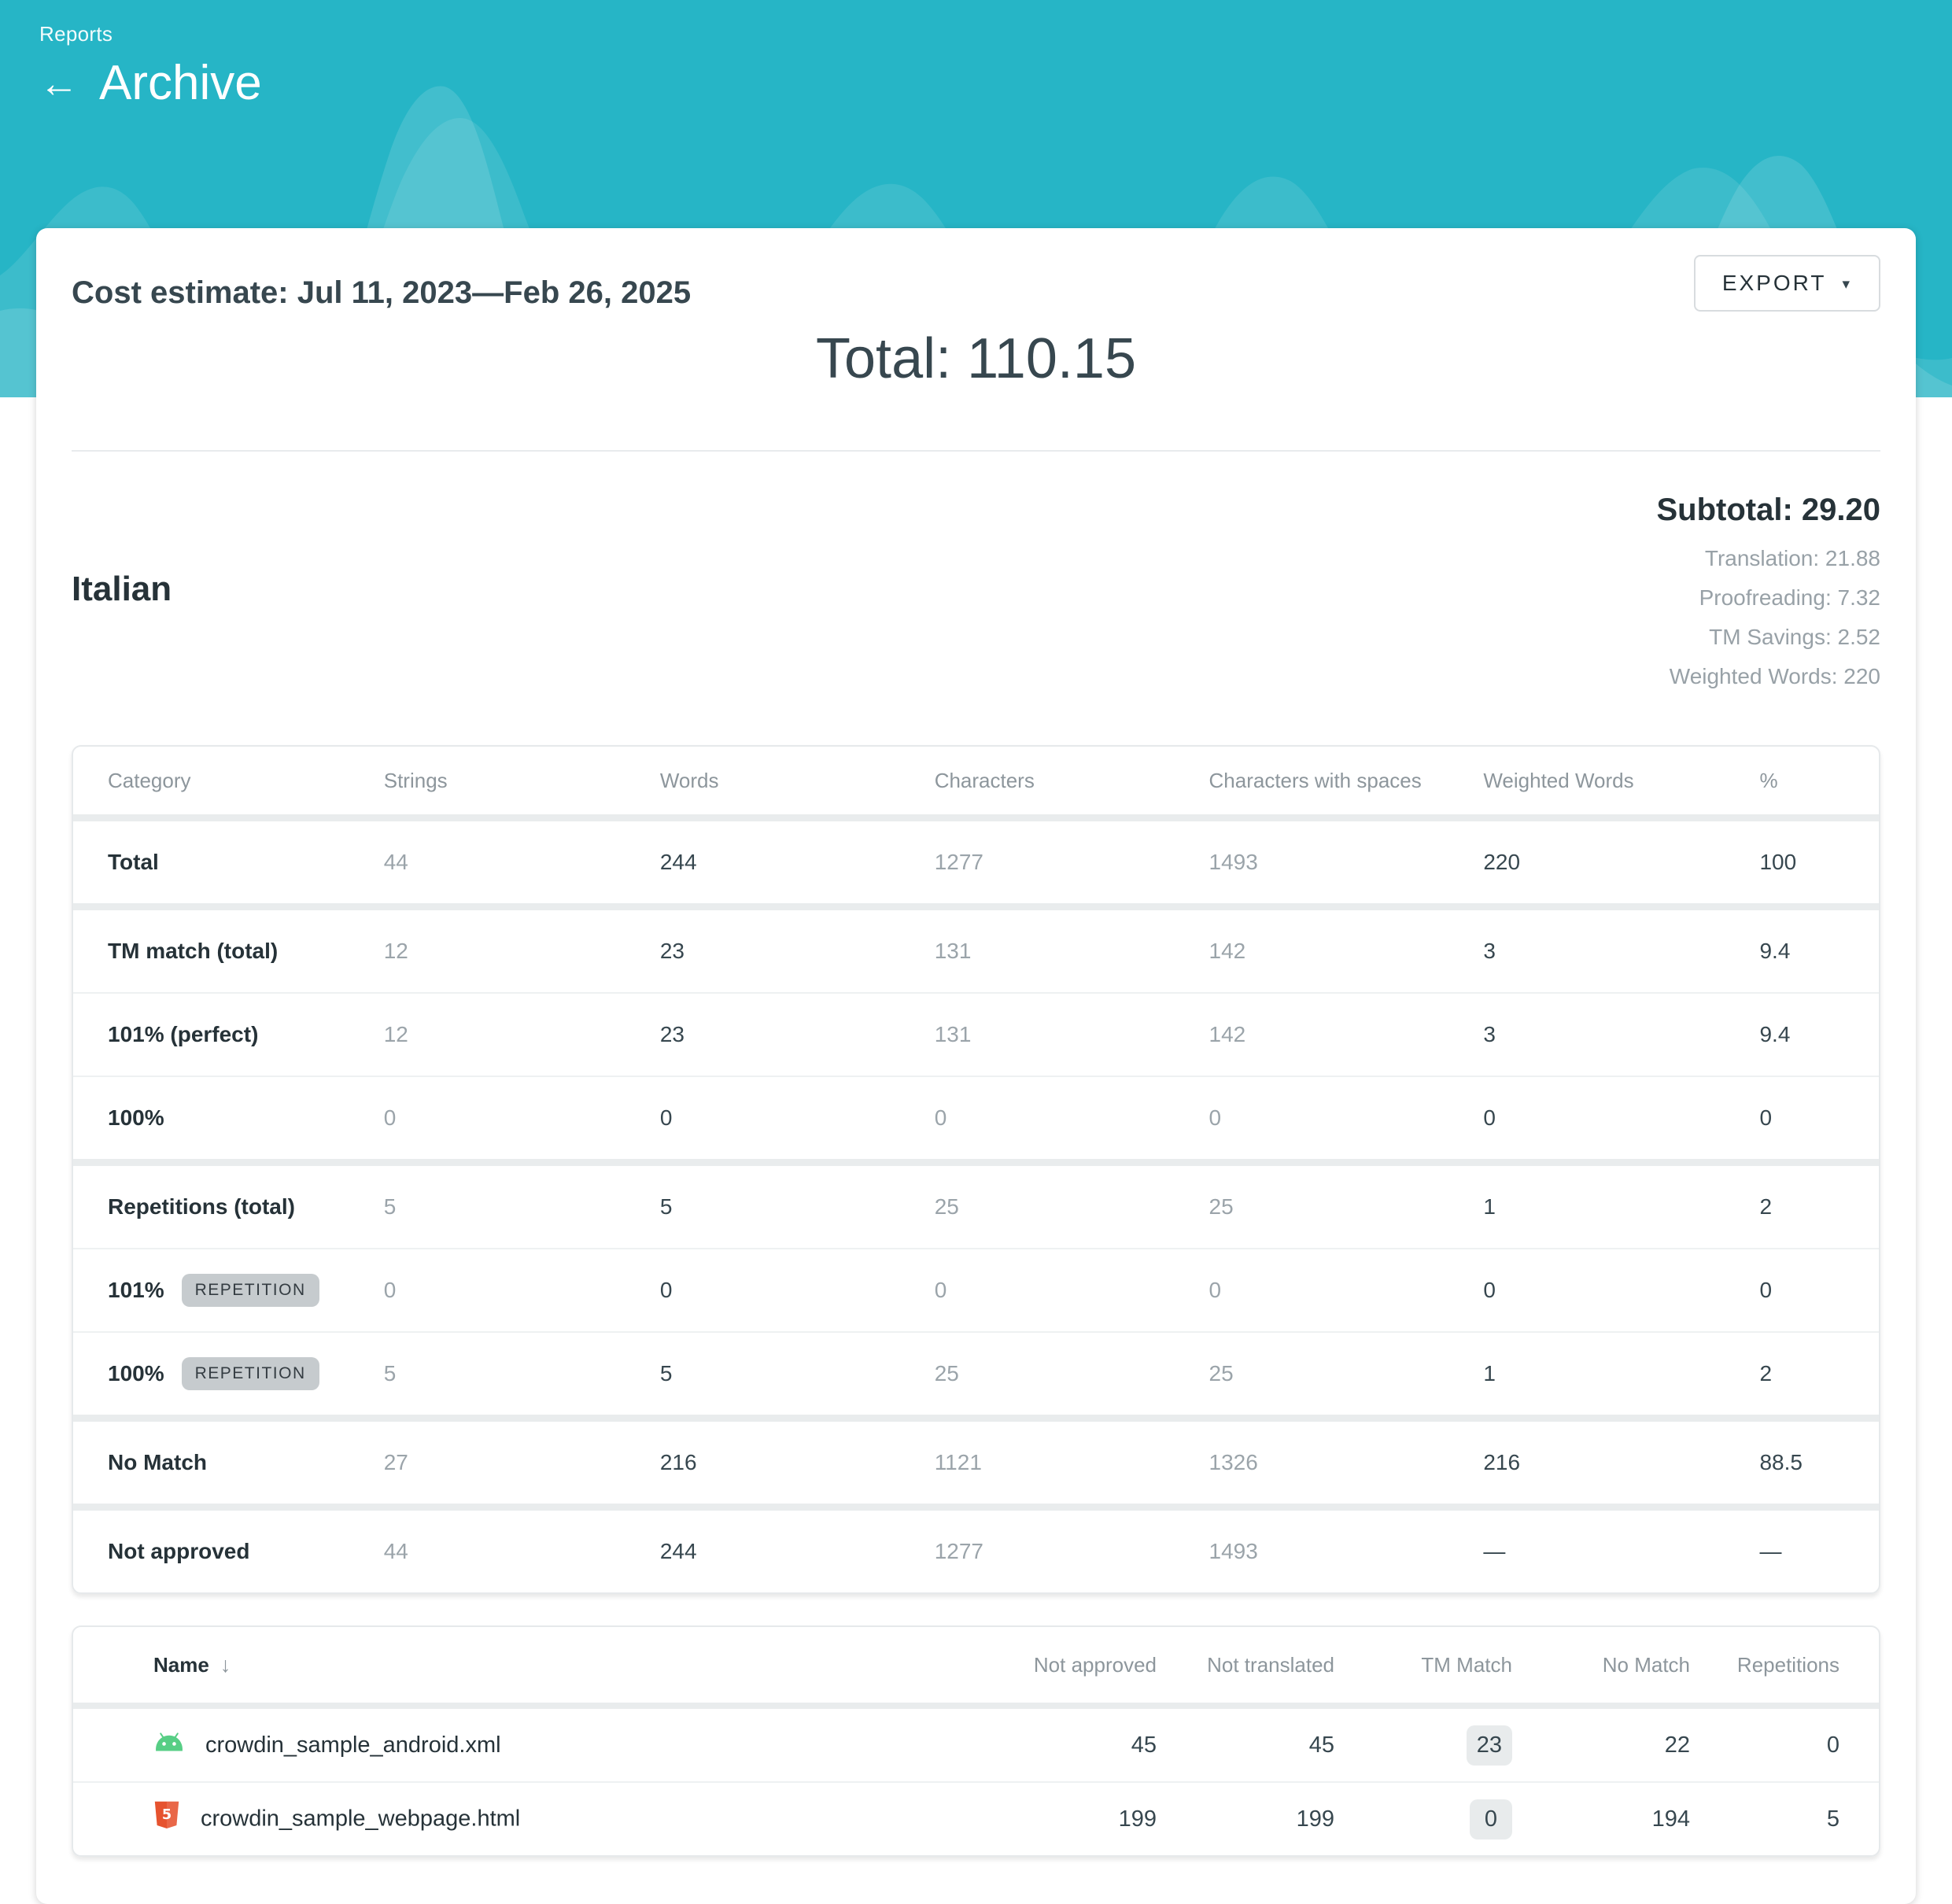  I want to click on tm-match-badge: 23, so click(1489, 1745).